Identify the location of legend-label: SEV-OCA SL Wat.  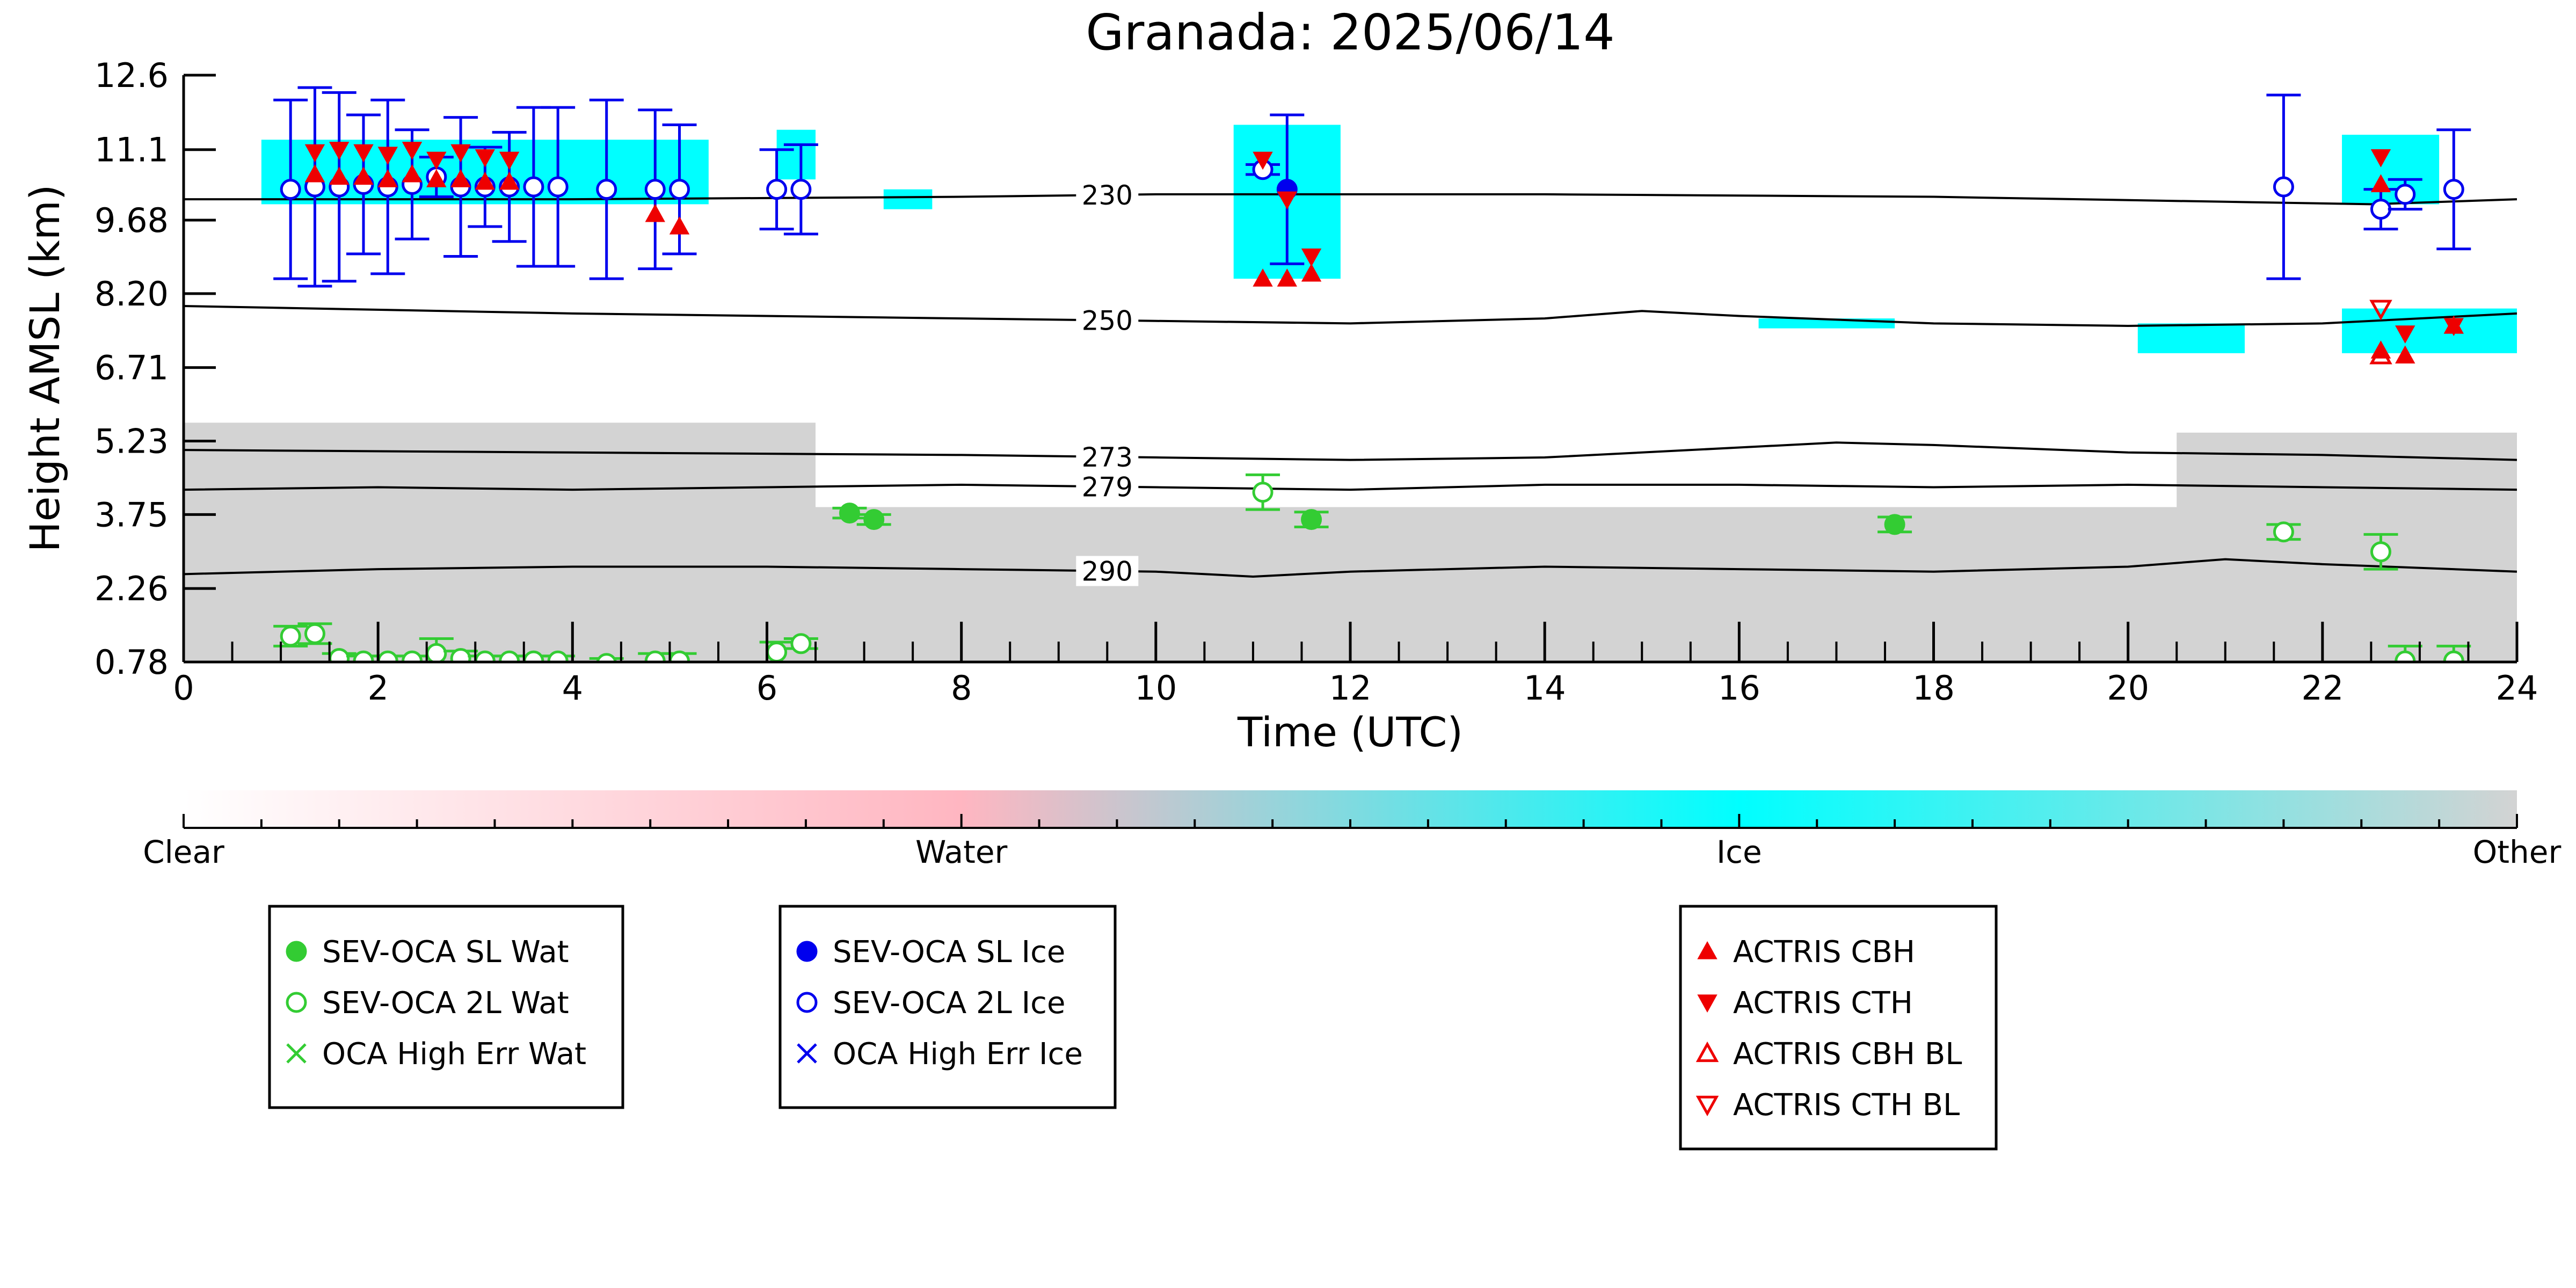
(445, 952).